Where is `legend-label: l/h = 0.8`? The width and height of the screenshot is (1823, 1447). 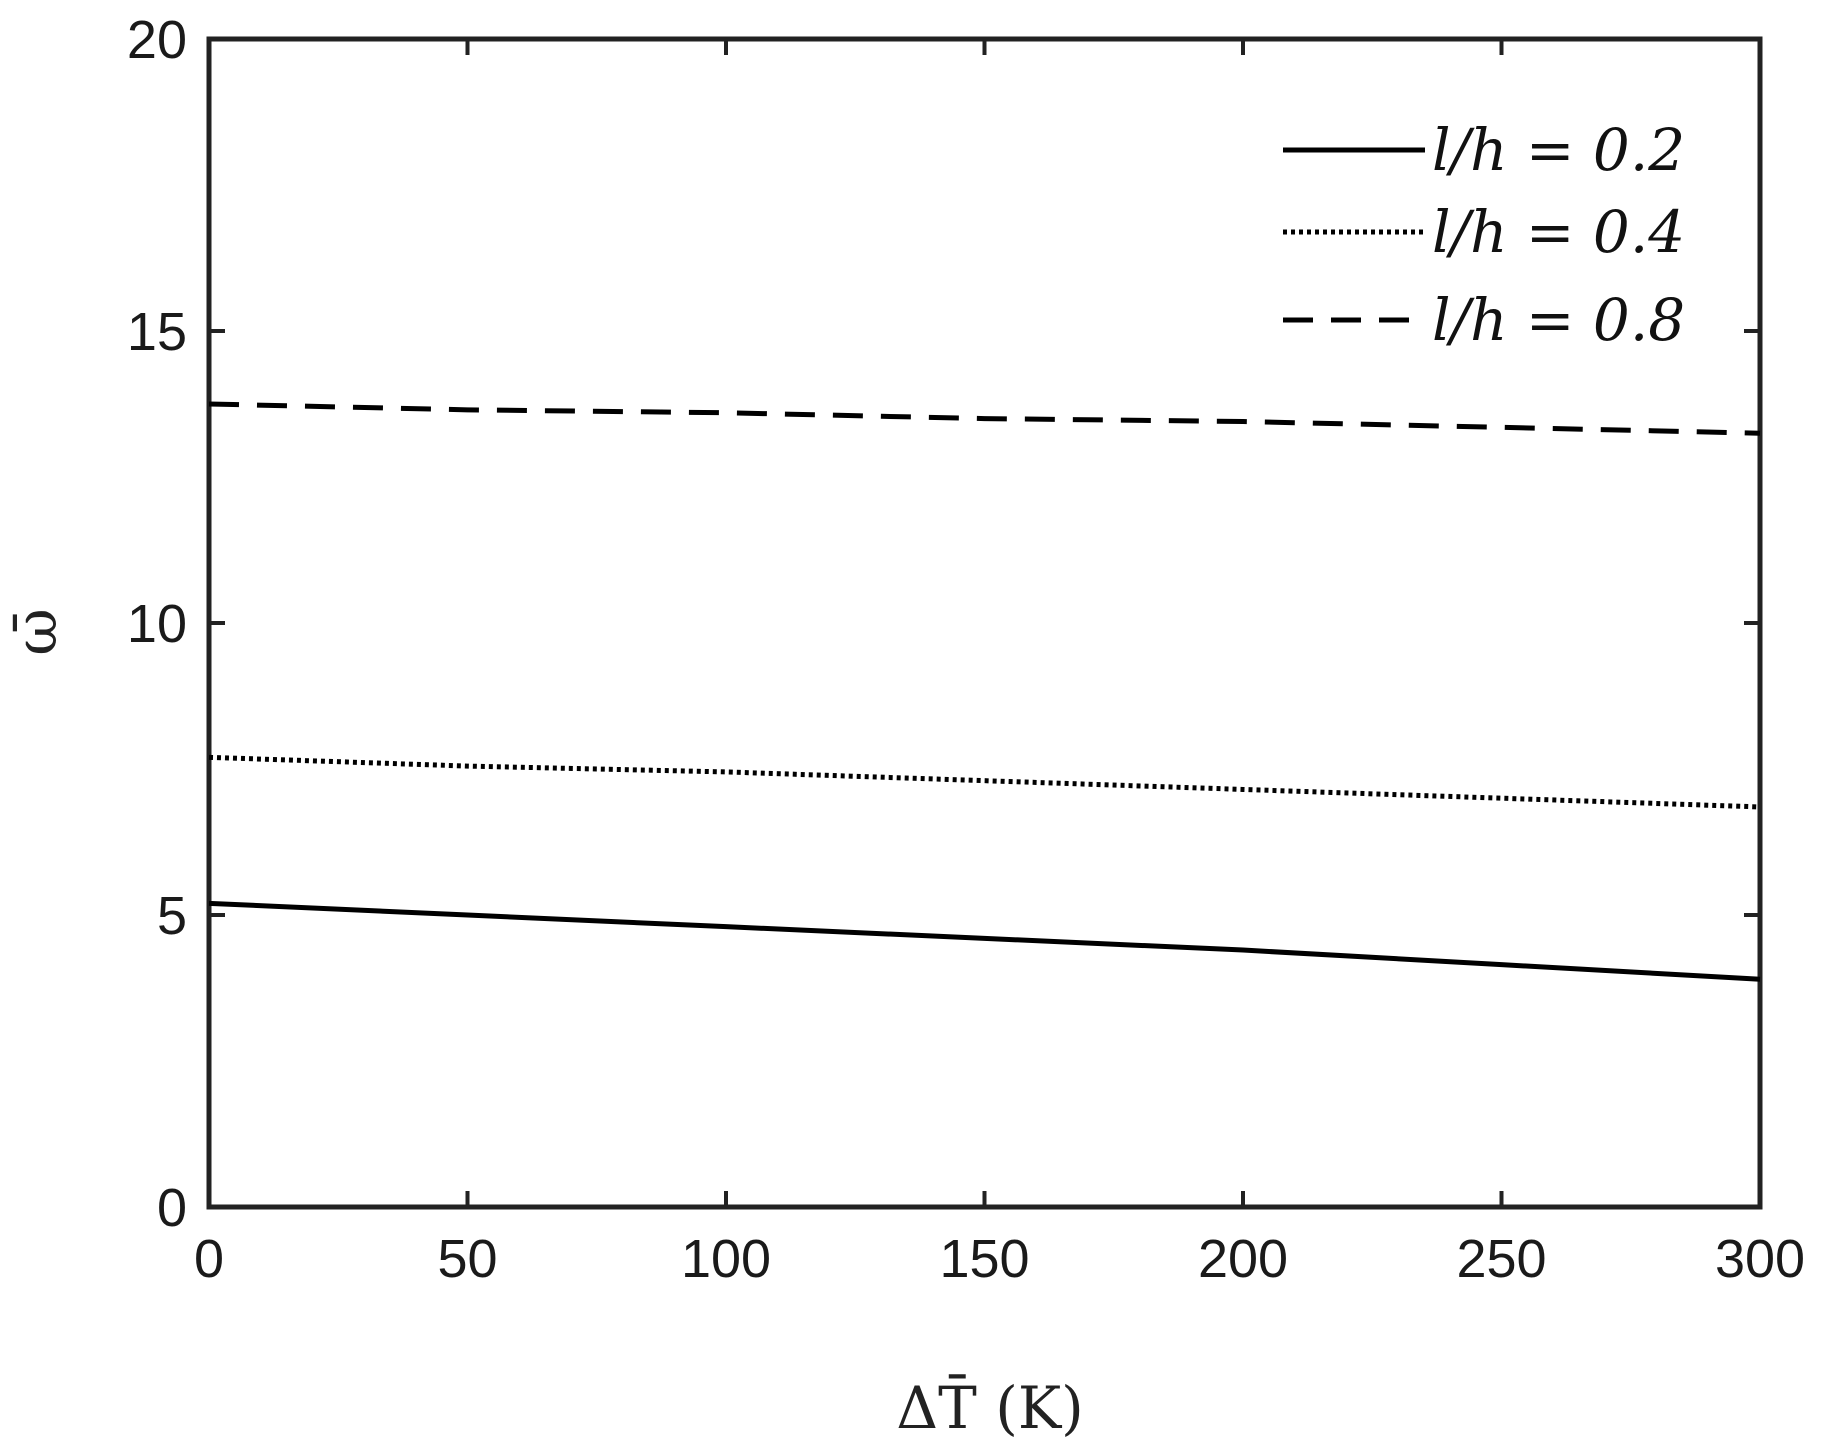
legend-label: l/h = 0.8 is located at coordinates (1558, 320).